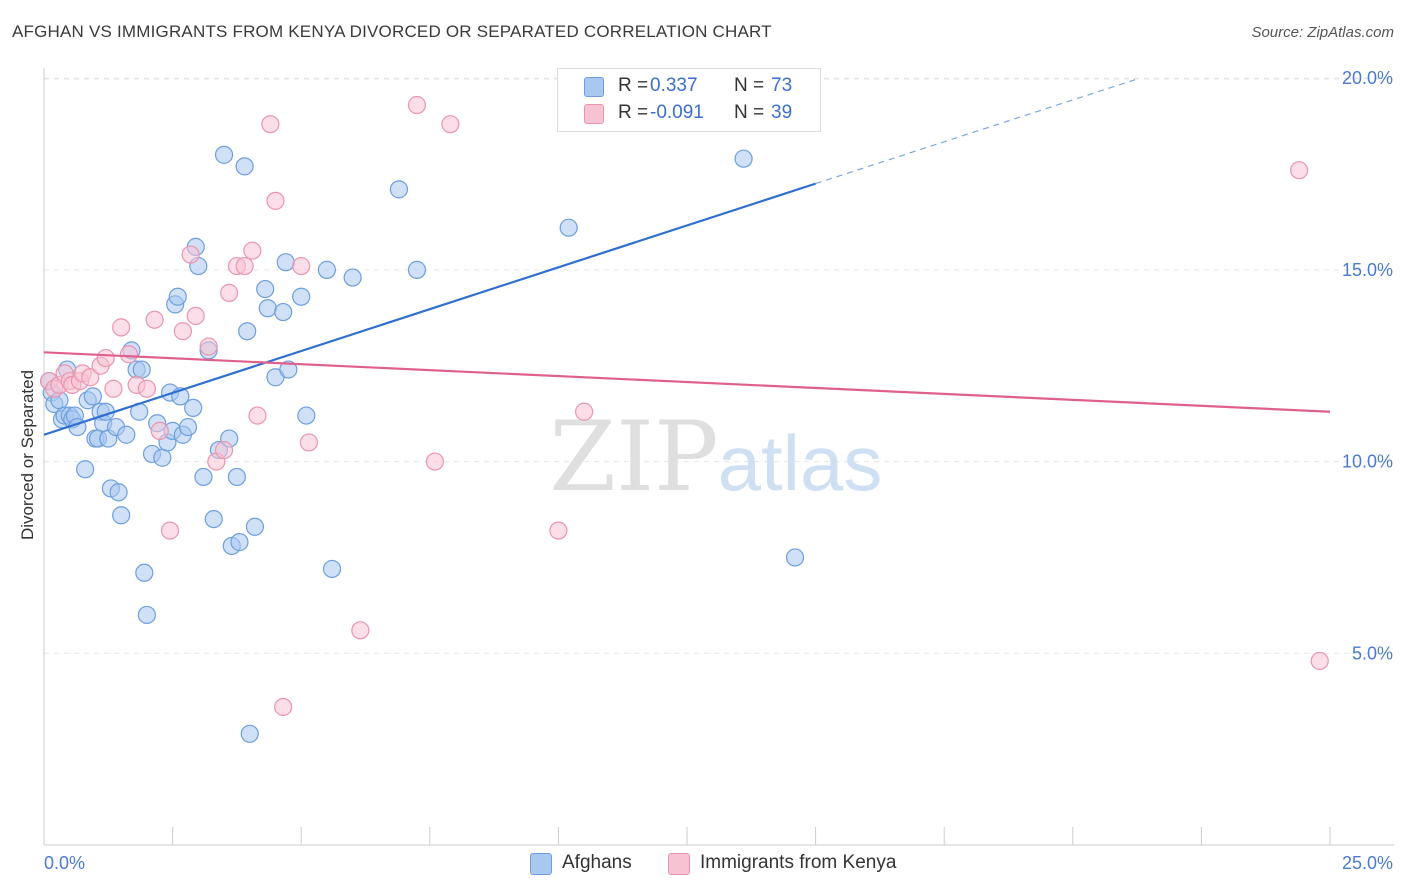 The height and width of the screenshot is (892, 1406). What do you see at coordinates (1367, 863) in the screenshot?
I see `x-tick-label: 25.0%` at bounding box center [1367, 863].